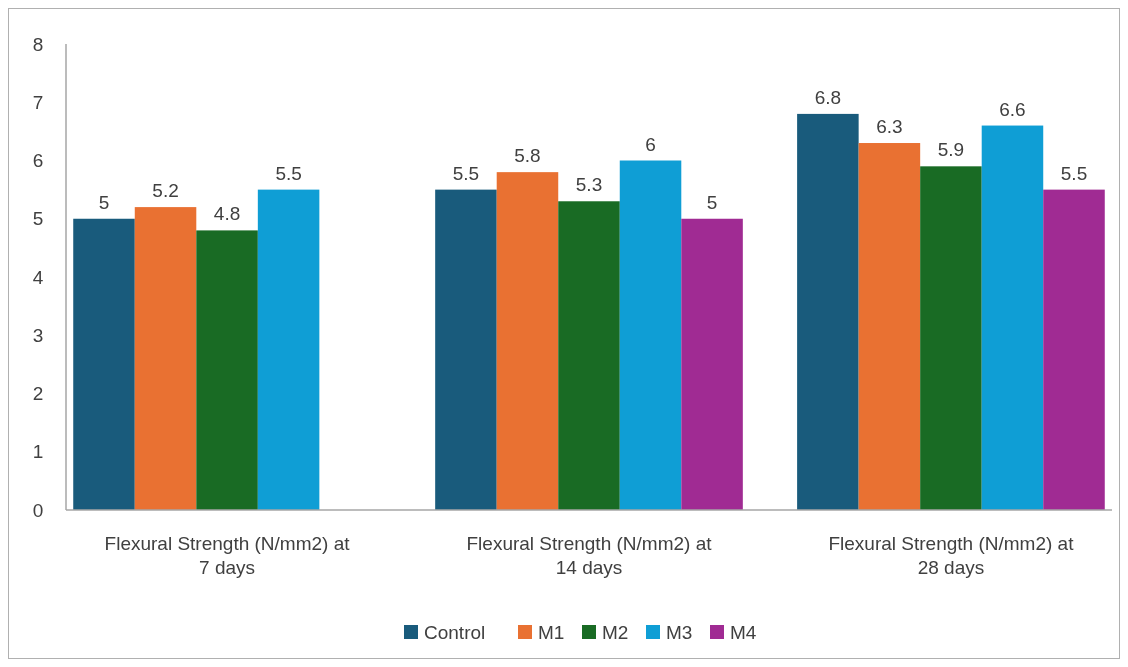 The image size is (1128, 667). I want to click on data-label: 6.6, so click(1012, 109).